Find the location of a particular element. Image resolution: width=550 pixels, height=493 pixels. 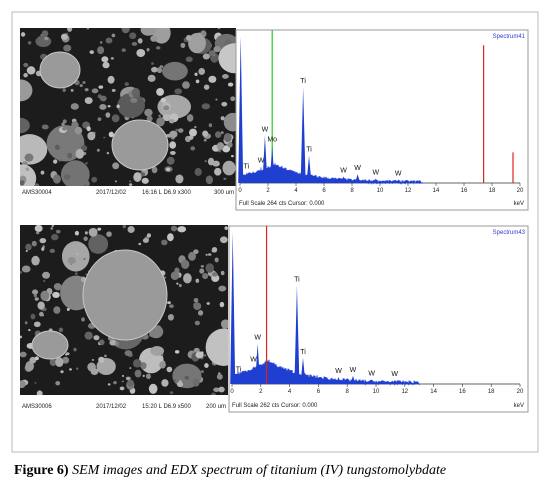

sem-info-bar is located at coordinates (128, 192).